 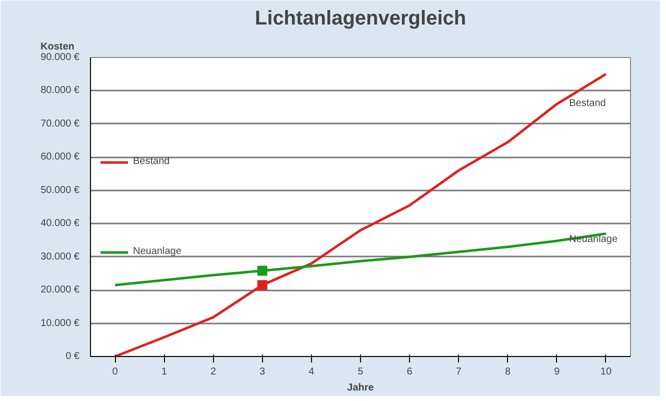 What do you see at coordinates (60, 157) in the screenshot?
I see `y-tick-label: 60.000 €` at bounding box center [60, 157].